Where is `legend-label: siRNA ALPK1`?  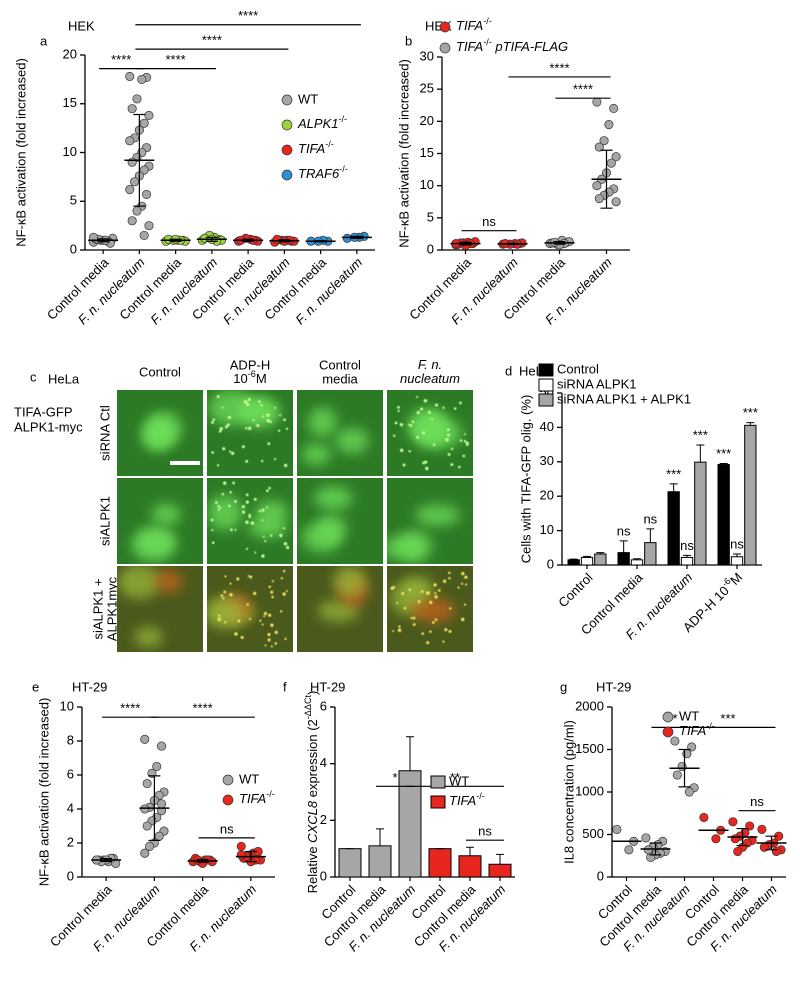 legend-label: siRNA ALPK1 is located at coordinates (597, 383).